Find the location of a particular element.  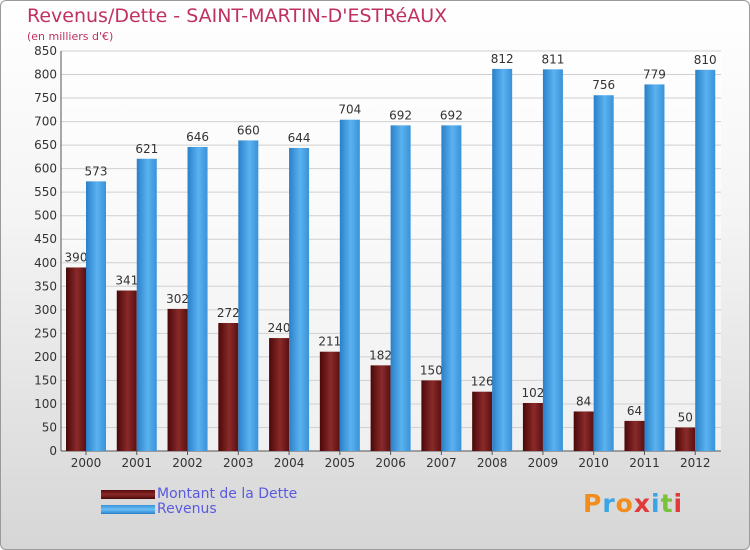

logo-letter: P is located at coordinates (593, 503).